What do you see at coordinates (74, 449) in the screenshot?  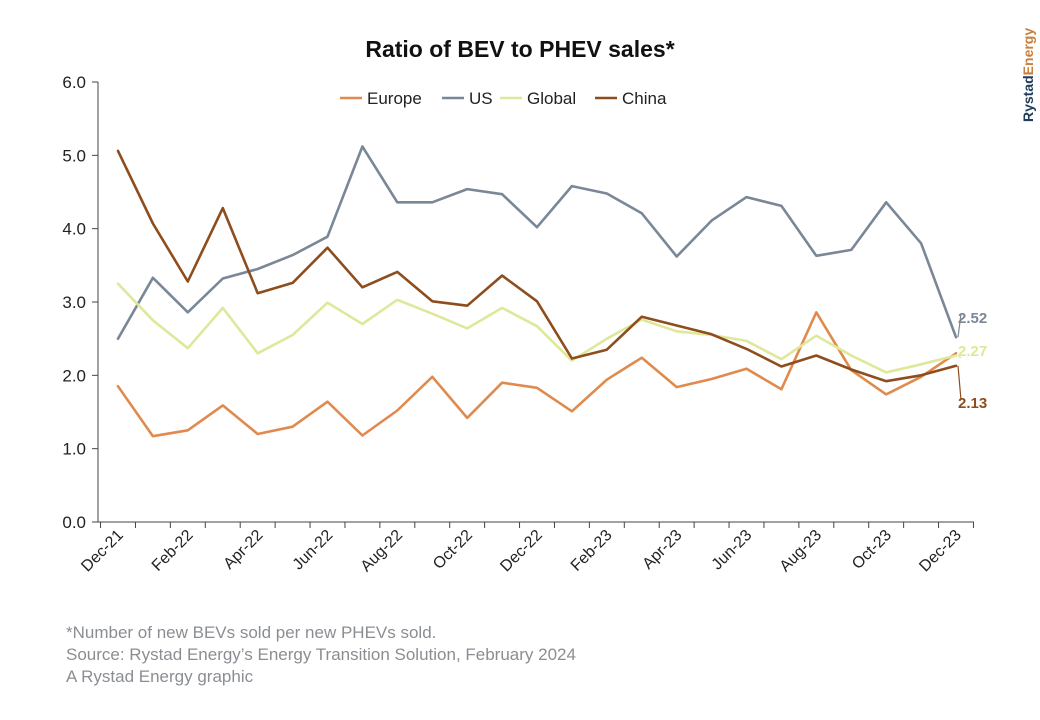 I see `y-tick-label: 1.0` at bounding box center [74, 449].